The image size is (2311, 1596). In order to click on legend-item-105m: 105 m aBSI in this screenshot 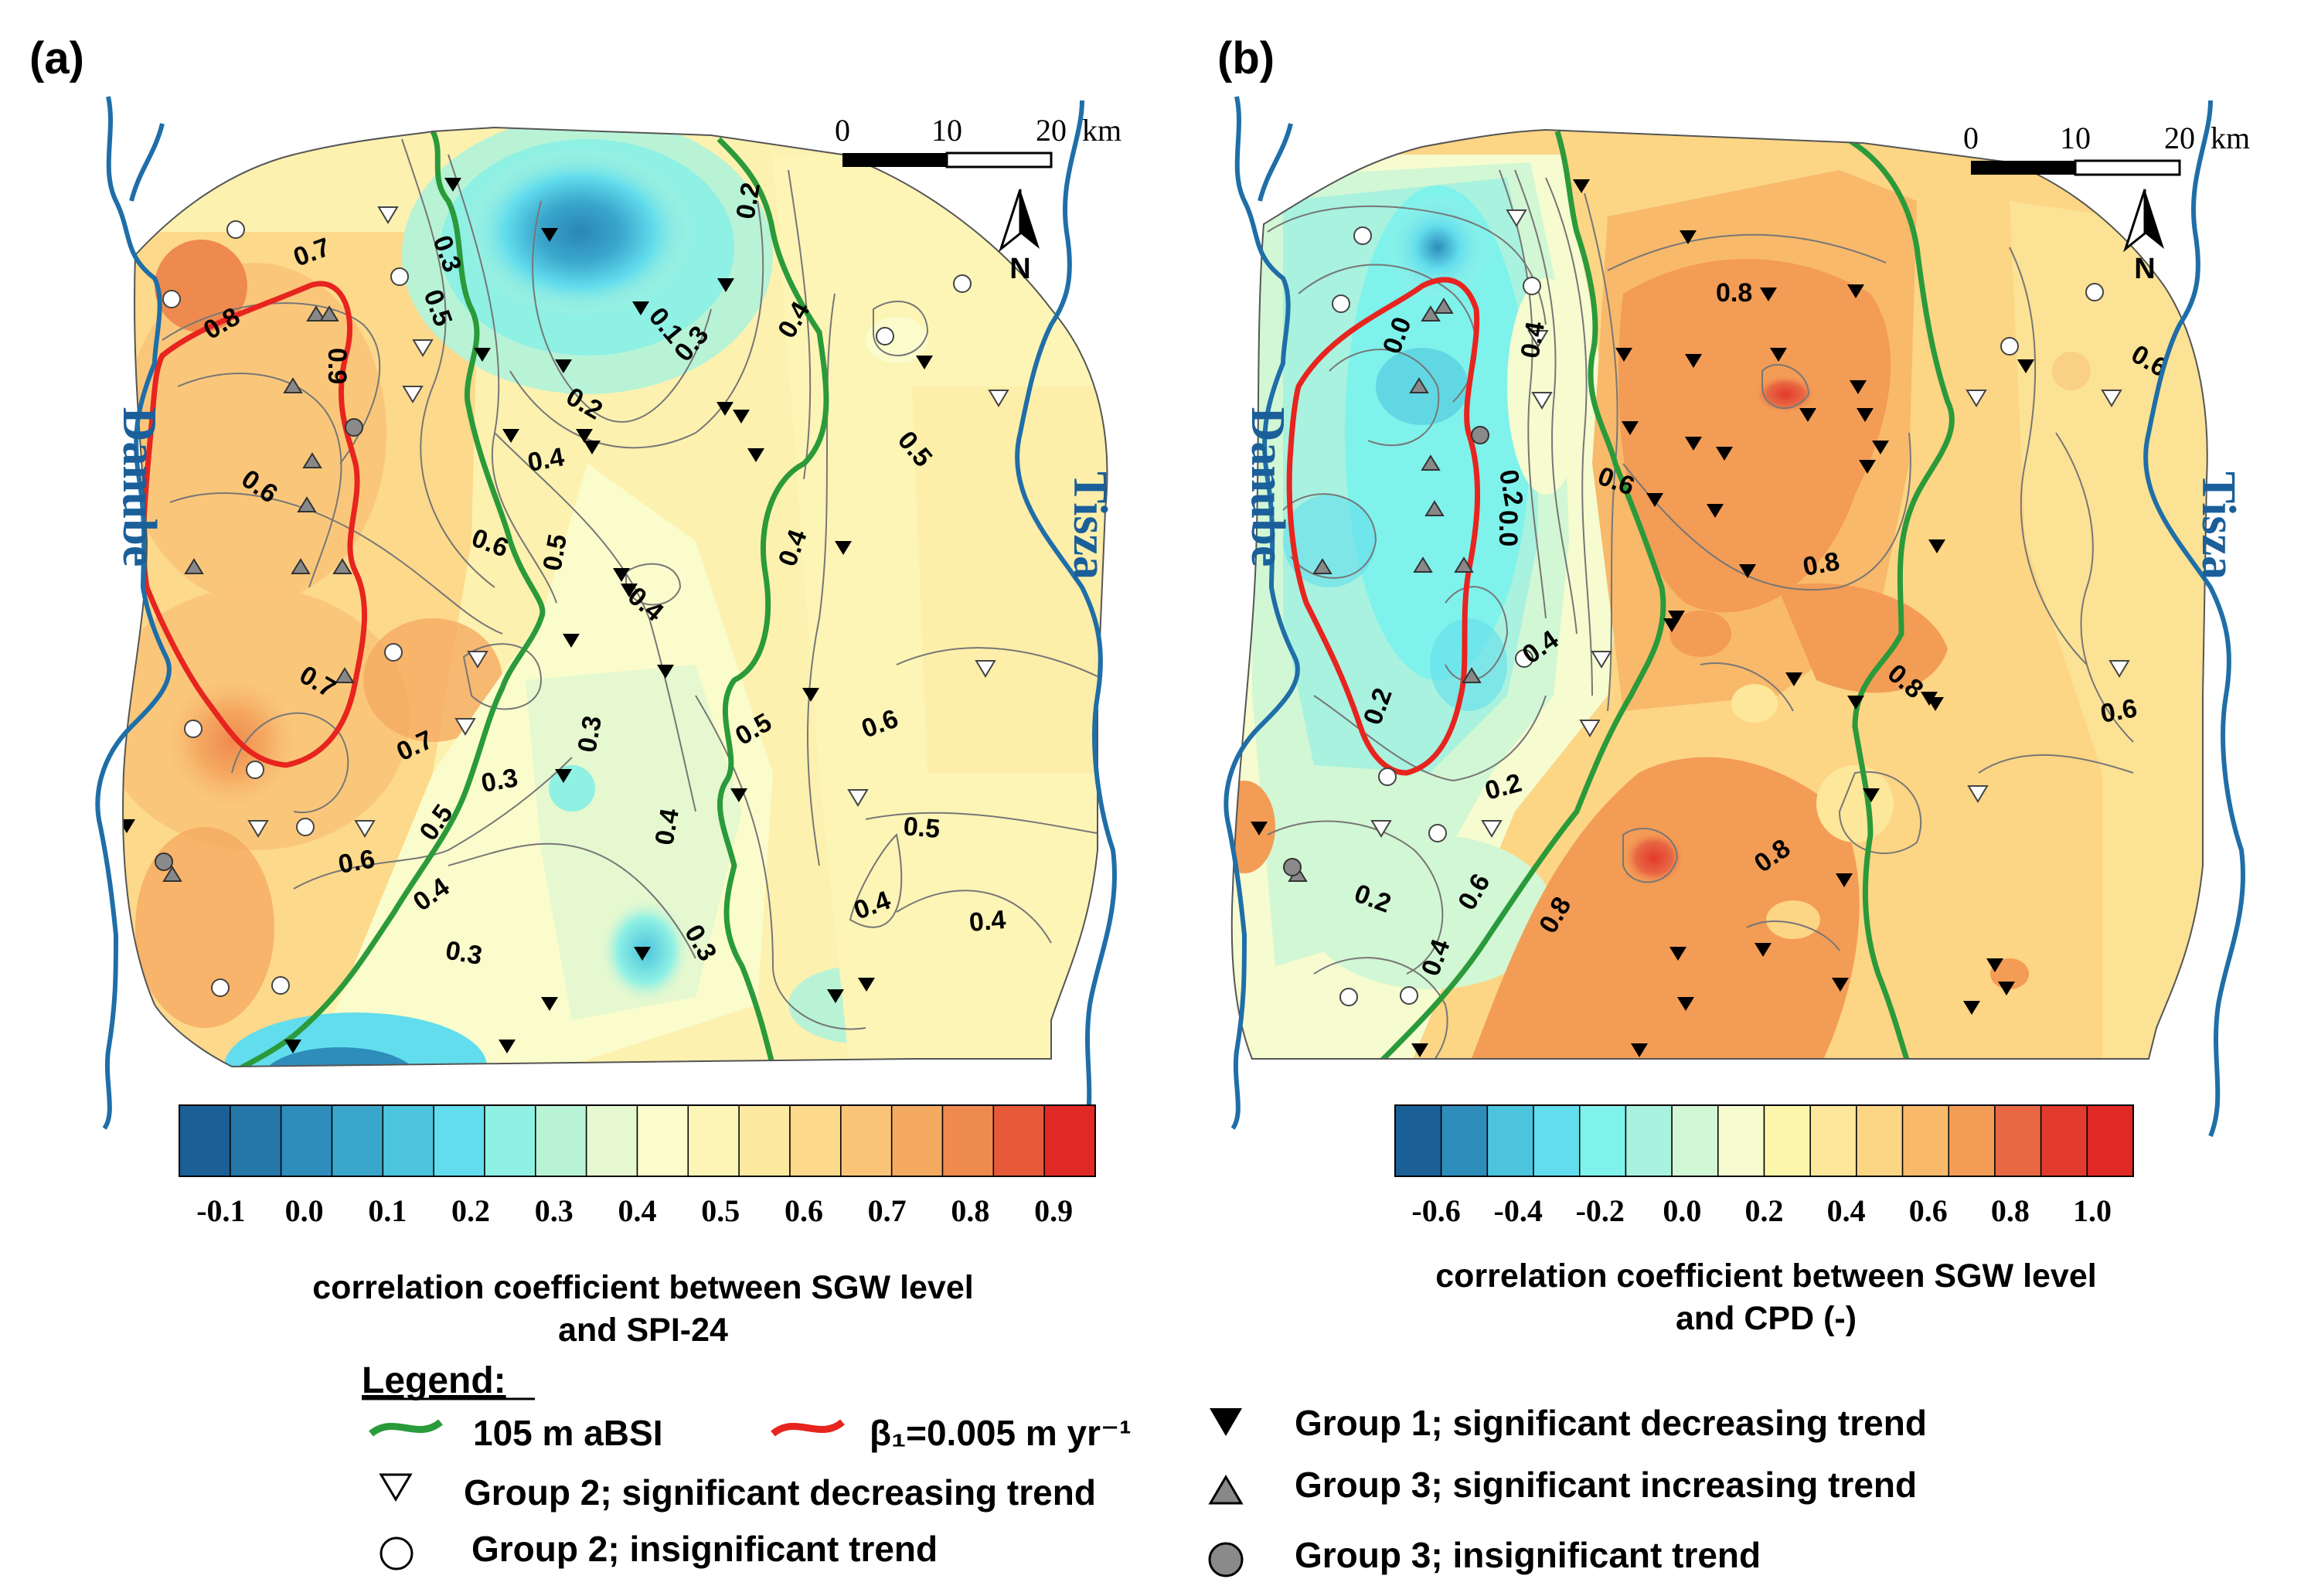, I will do `click(515, 1433)`.